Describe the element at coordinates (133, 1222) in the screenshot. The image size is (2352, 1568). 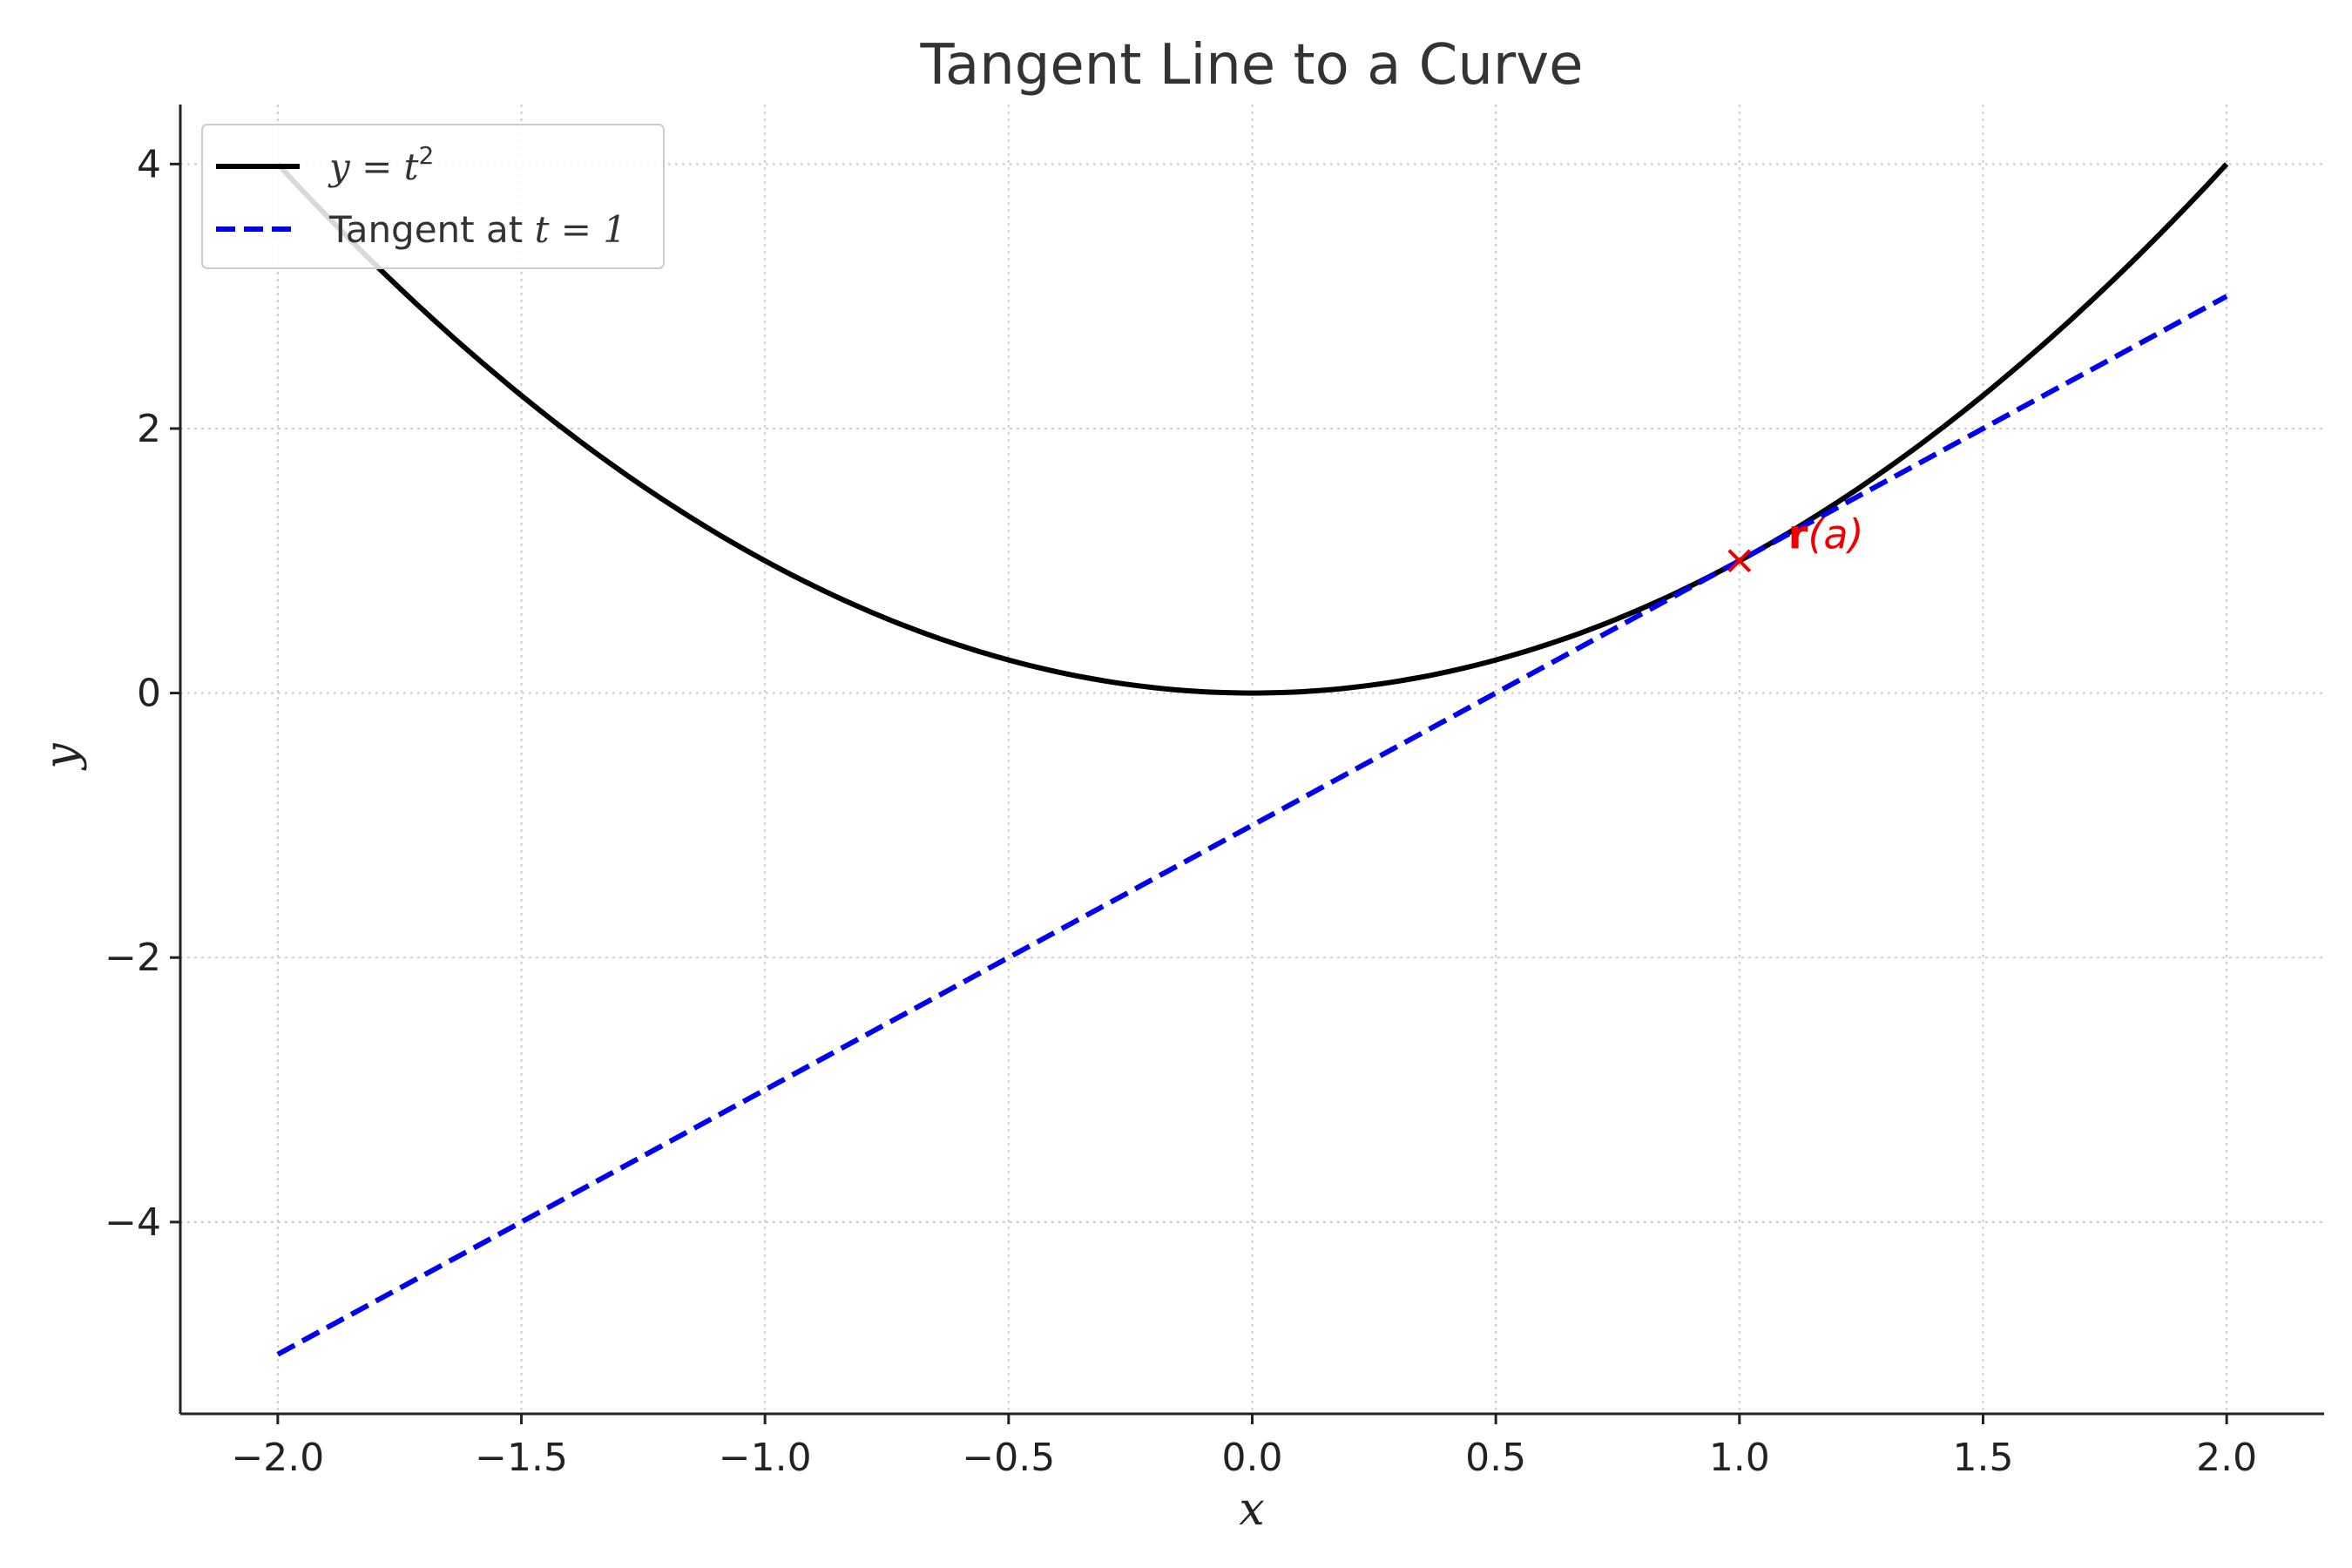
I see `y-tick-label: −4` at that location.